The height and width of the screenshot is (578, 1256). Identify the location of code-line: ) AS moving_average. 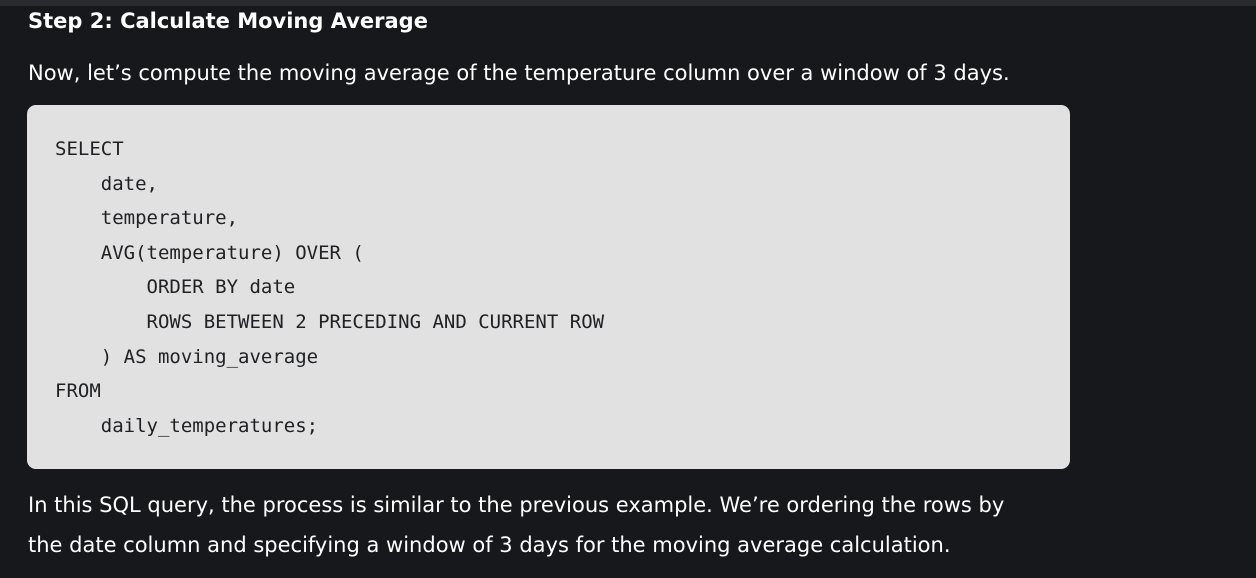
(187, 356).